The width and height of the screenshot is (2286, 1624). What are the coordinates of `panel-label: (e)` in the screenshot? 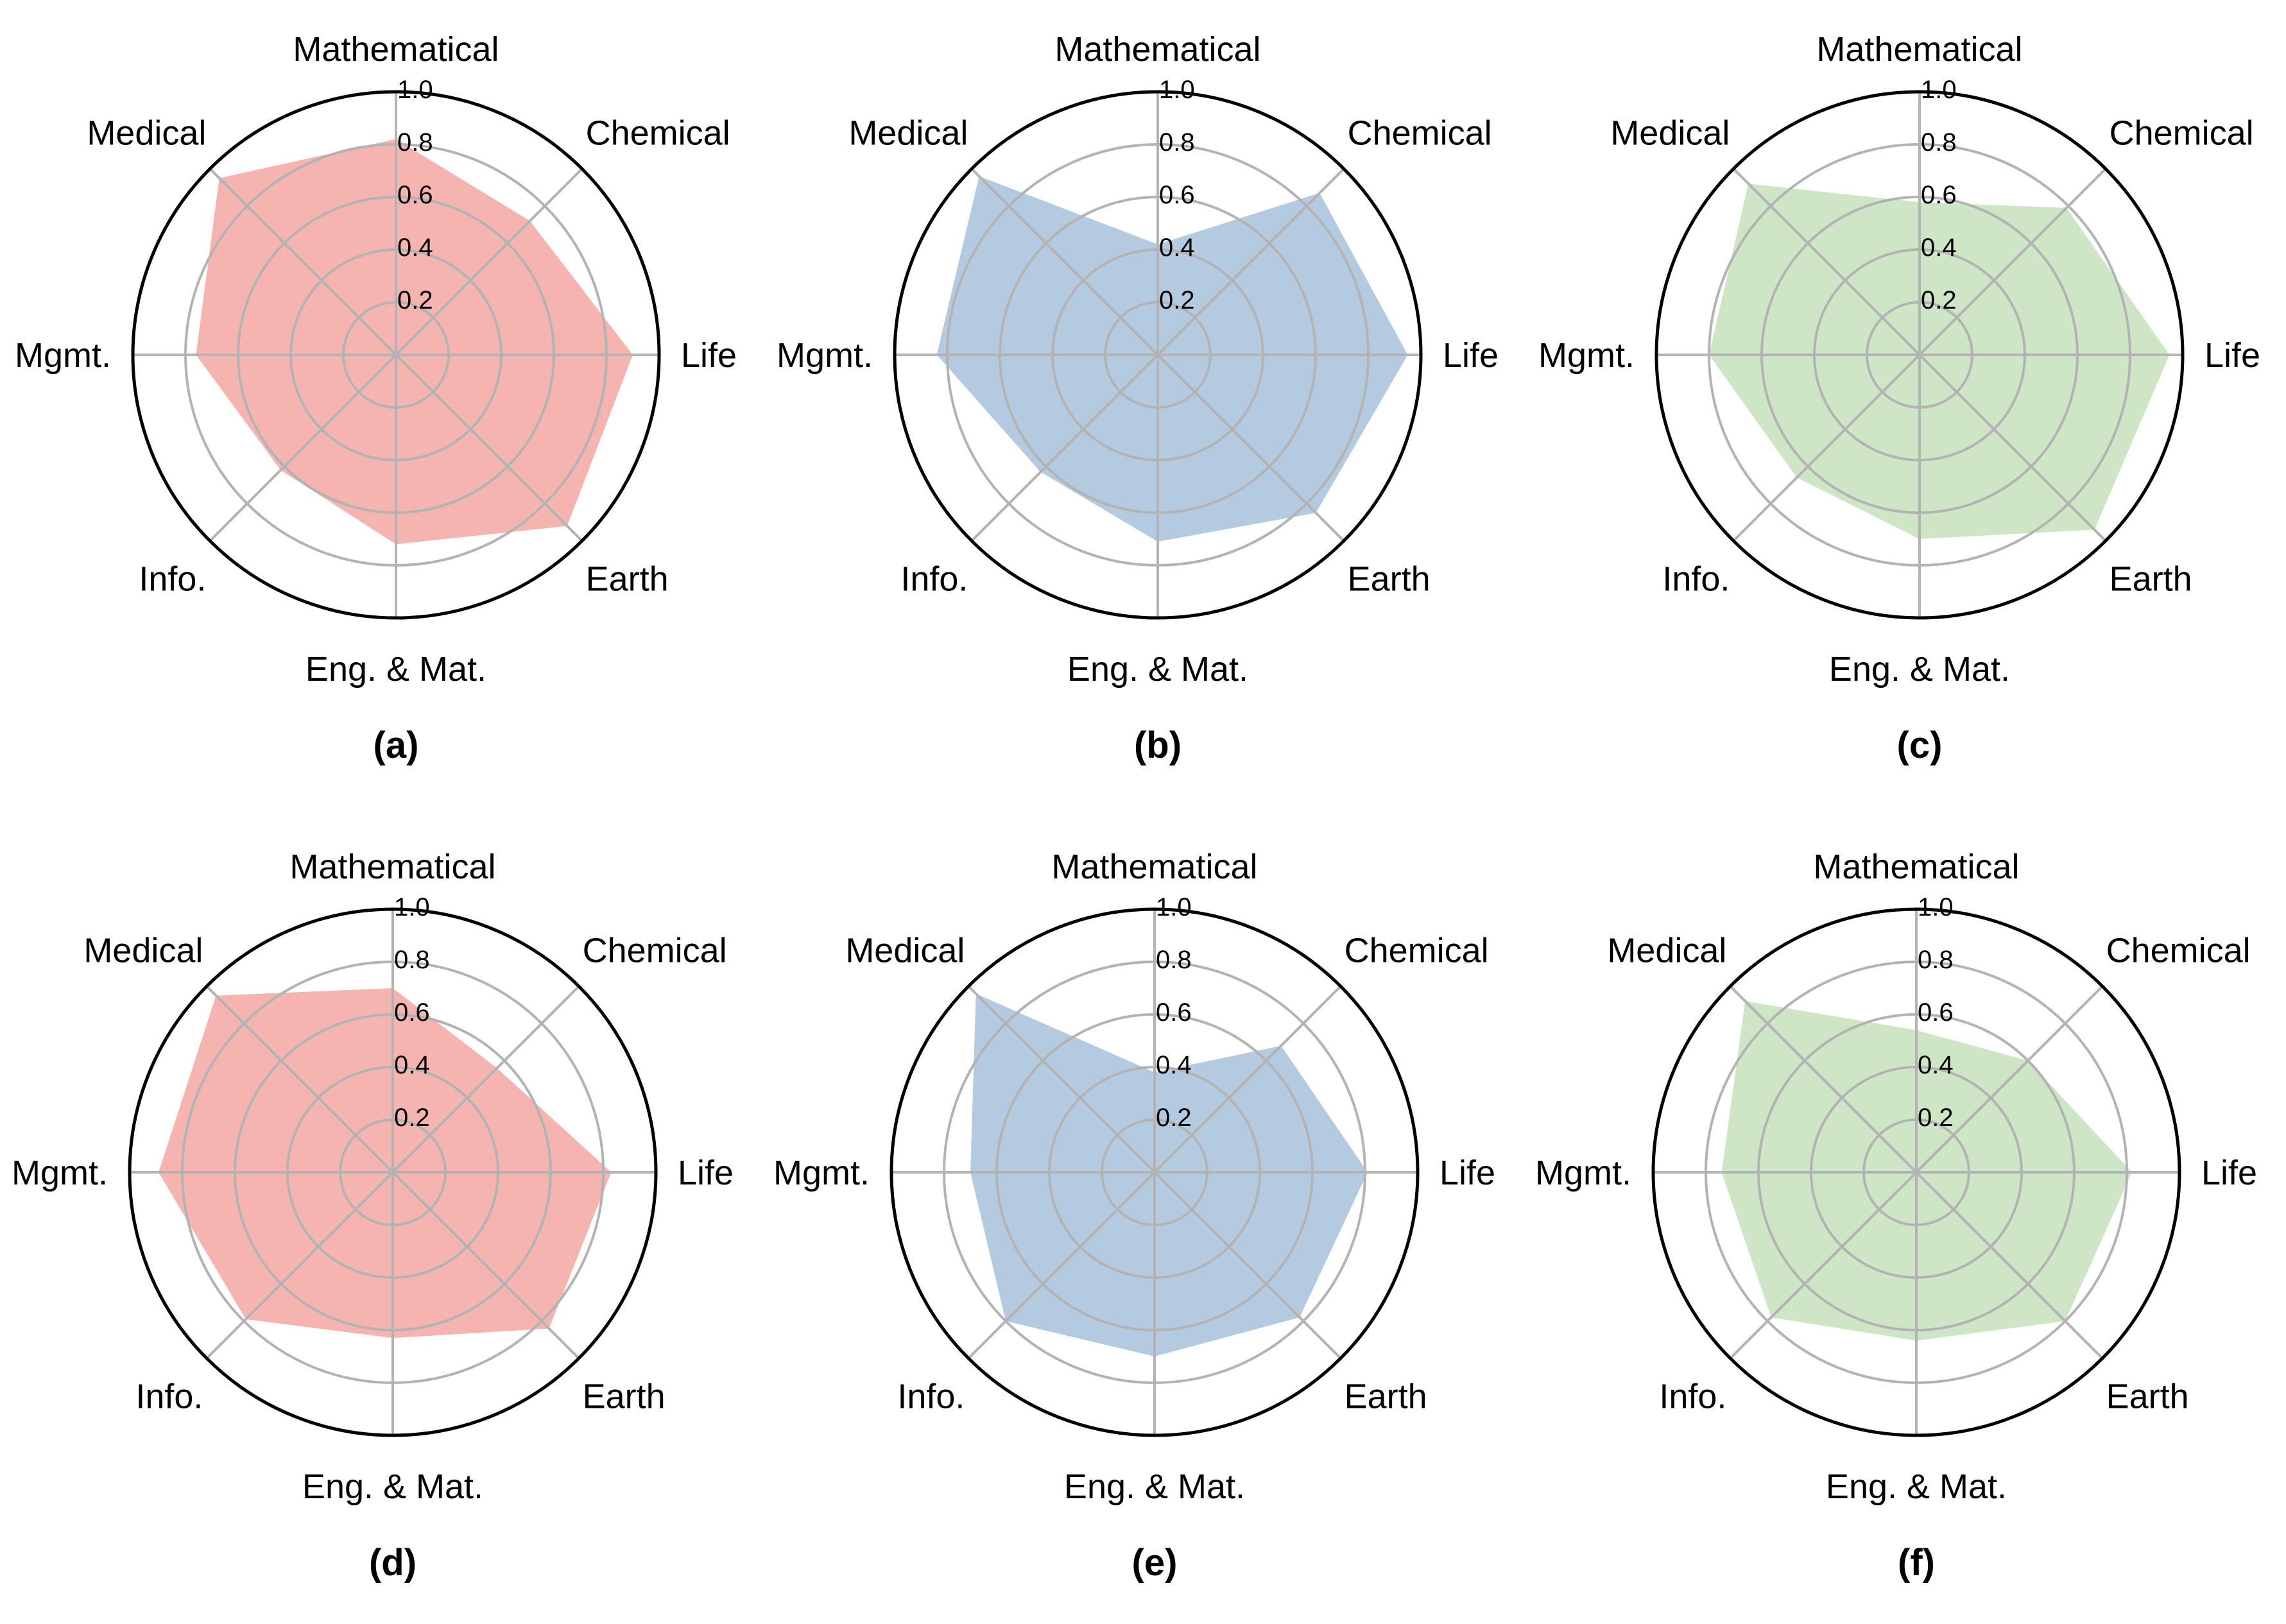 It's located at (1155, 1563).